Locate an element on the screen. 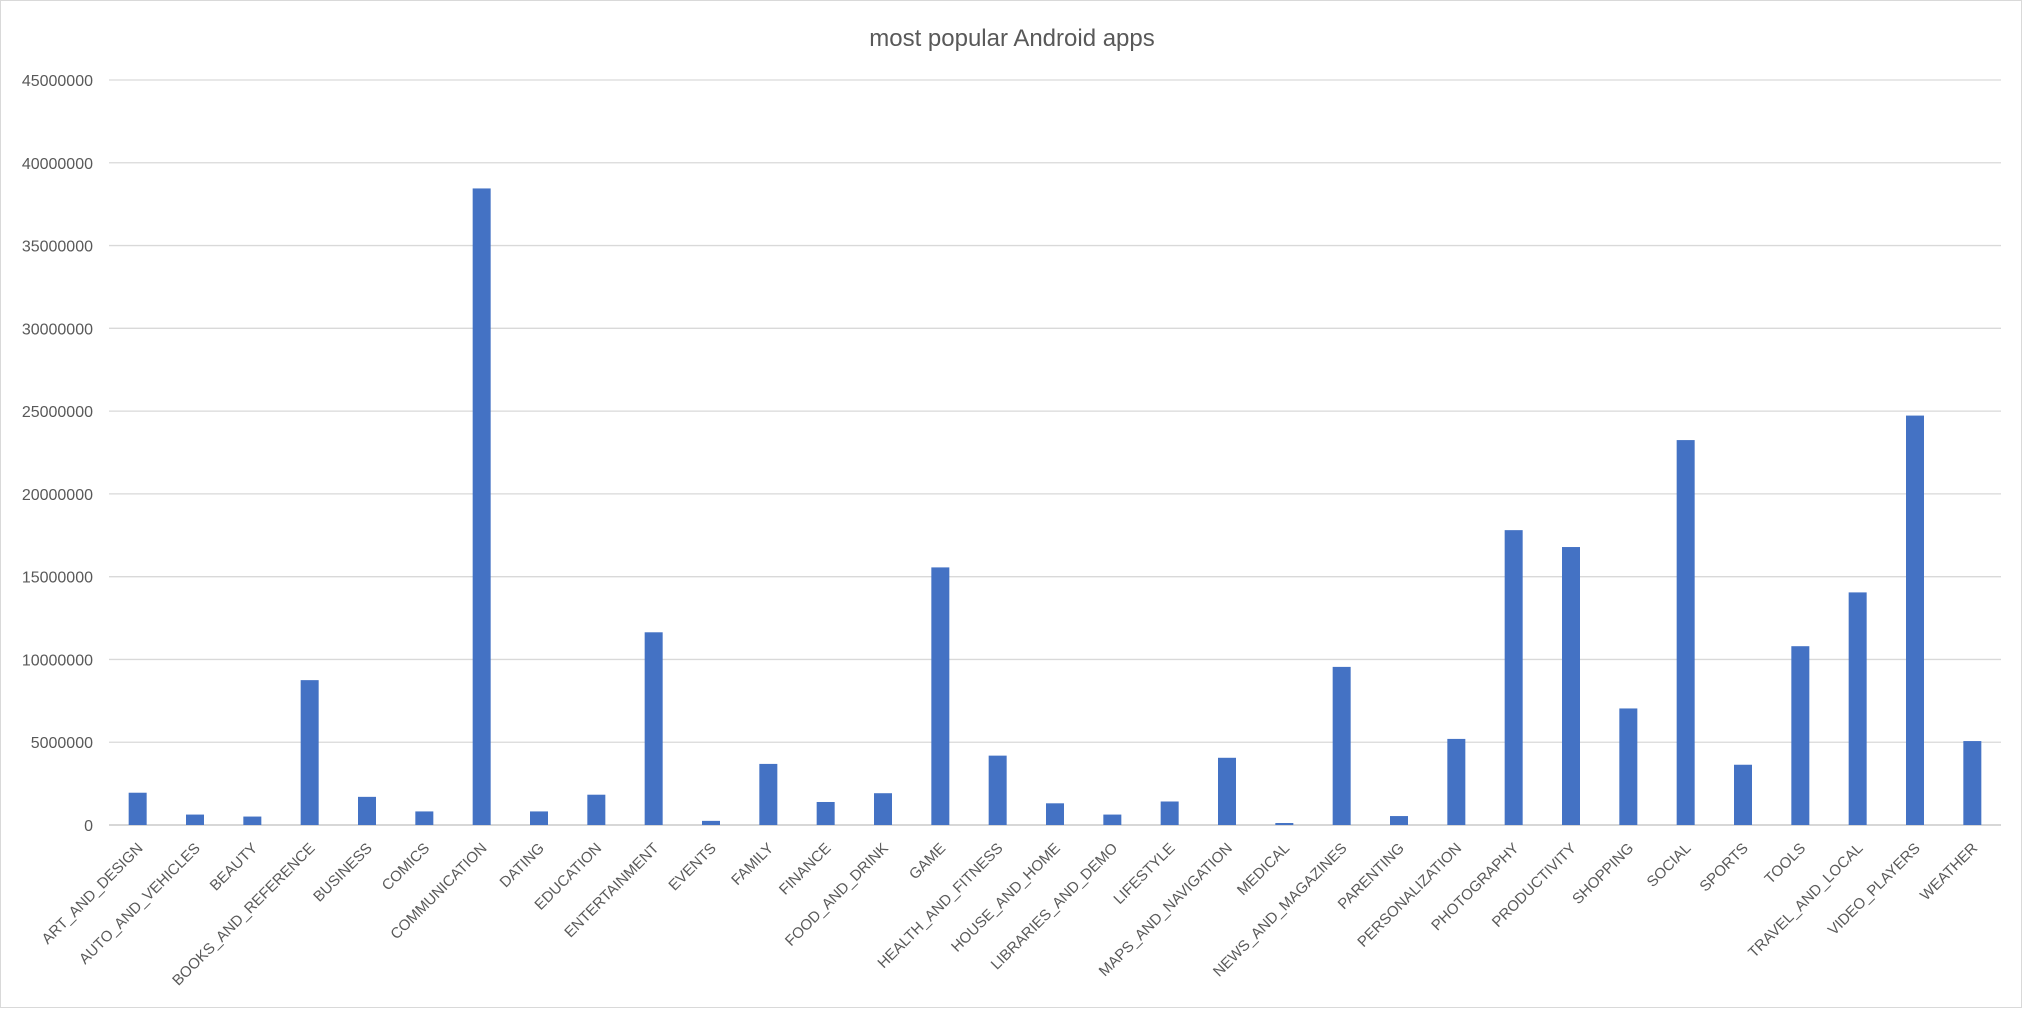 The width and height of the screenshot is (2022, 1009). x-tick-label: HOUSE_AND_HOME is located at coordinates (1006, 898).